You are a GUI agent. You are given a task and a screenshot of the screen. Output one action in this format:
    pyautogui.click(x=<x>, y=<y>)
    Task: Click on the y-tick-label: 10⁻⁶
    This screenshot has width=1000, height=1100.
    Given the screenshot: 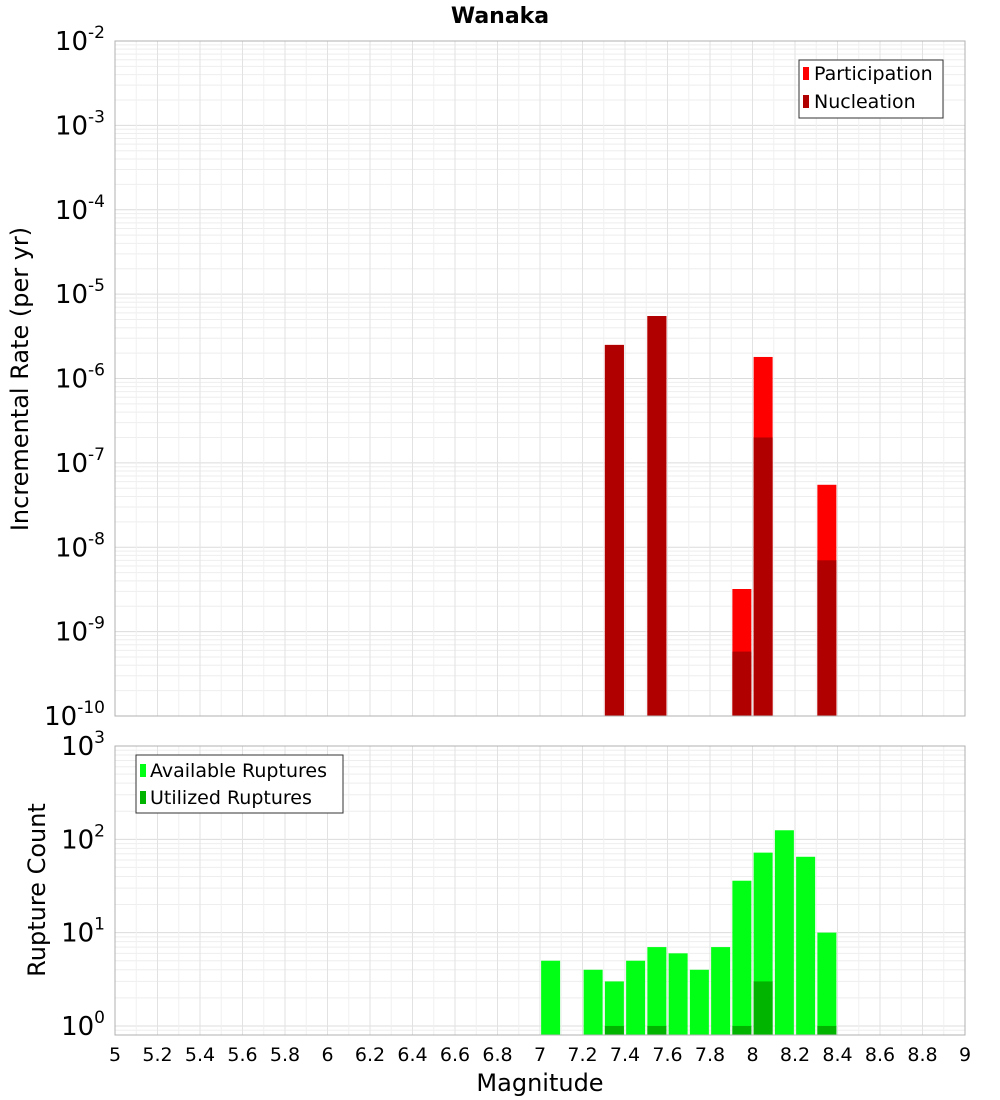 What is the action you would take?
    pyautogui.click(x=80, y=378)
    